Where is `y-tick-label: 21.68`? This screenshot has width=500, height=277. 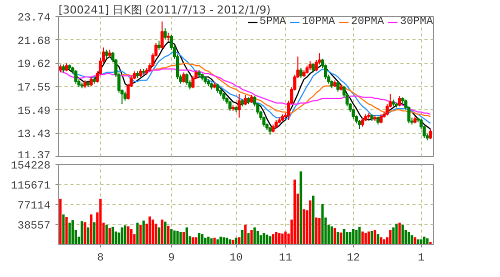
y-tick-label: 21.68 is located at coordinates (34, 42).